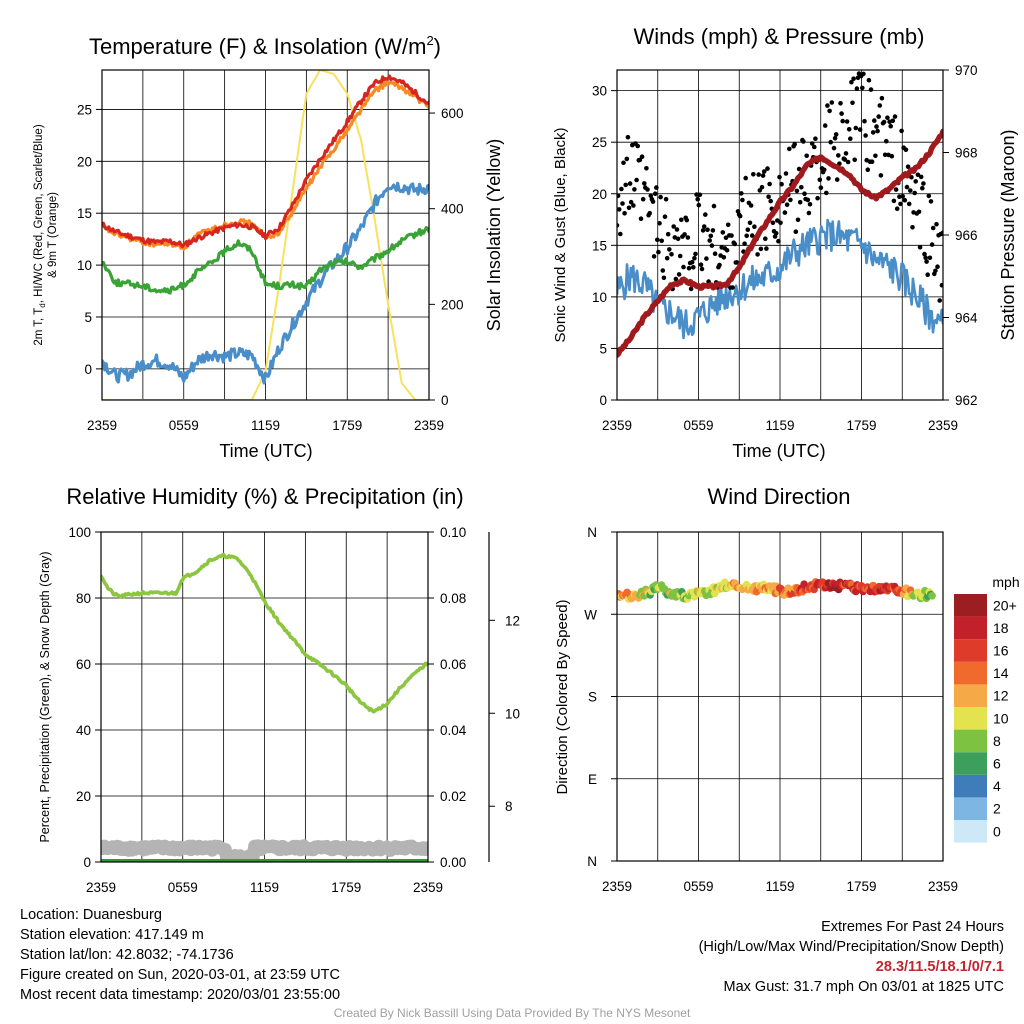  I want to click on speed-colorbar: 0 2 4 6 8 10 12 14 16 18 20+, so click(985, 718).